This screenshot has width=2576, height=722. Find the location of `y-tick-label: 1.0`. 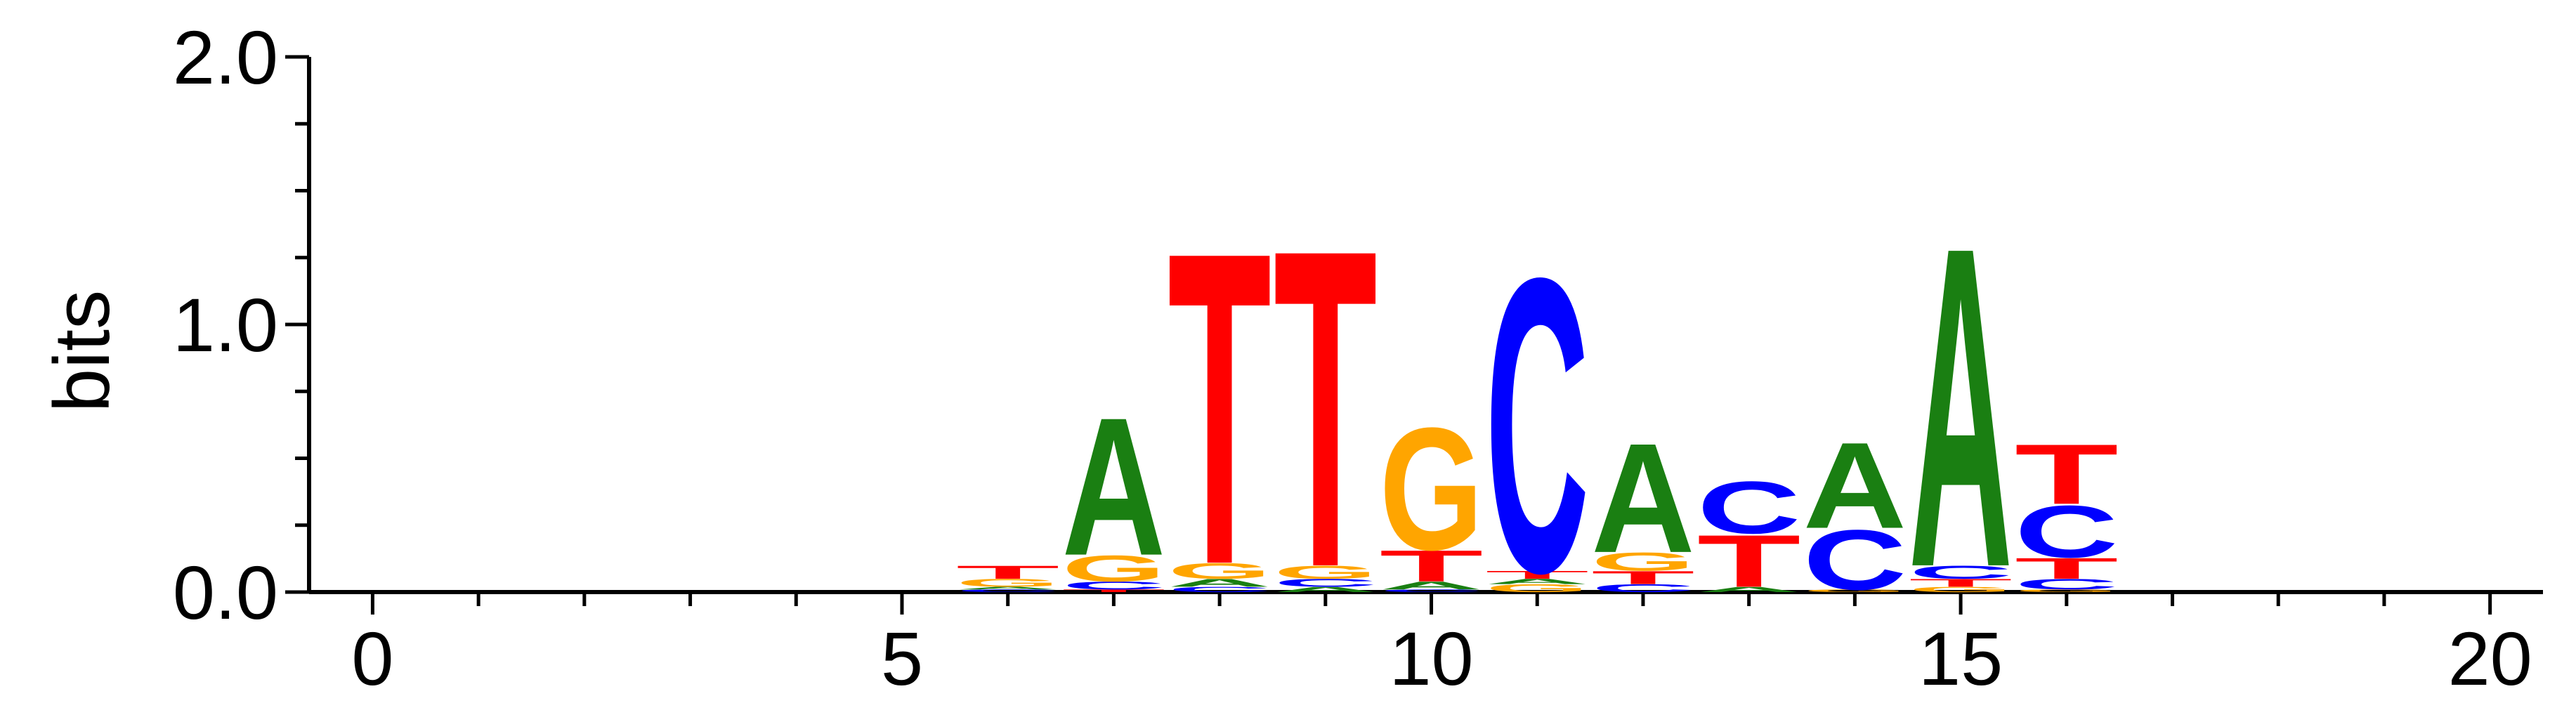

y-tick-label: 1.0 is located at coordinates (226, 324).